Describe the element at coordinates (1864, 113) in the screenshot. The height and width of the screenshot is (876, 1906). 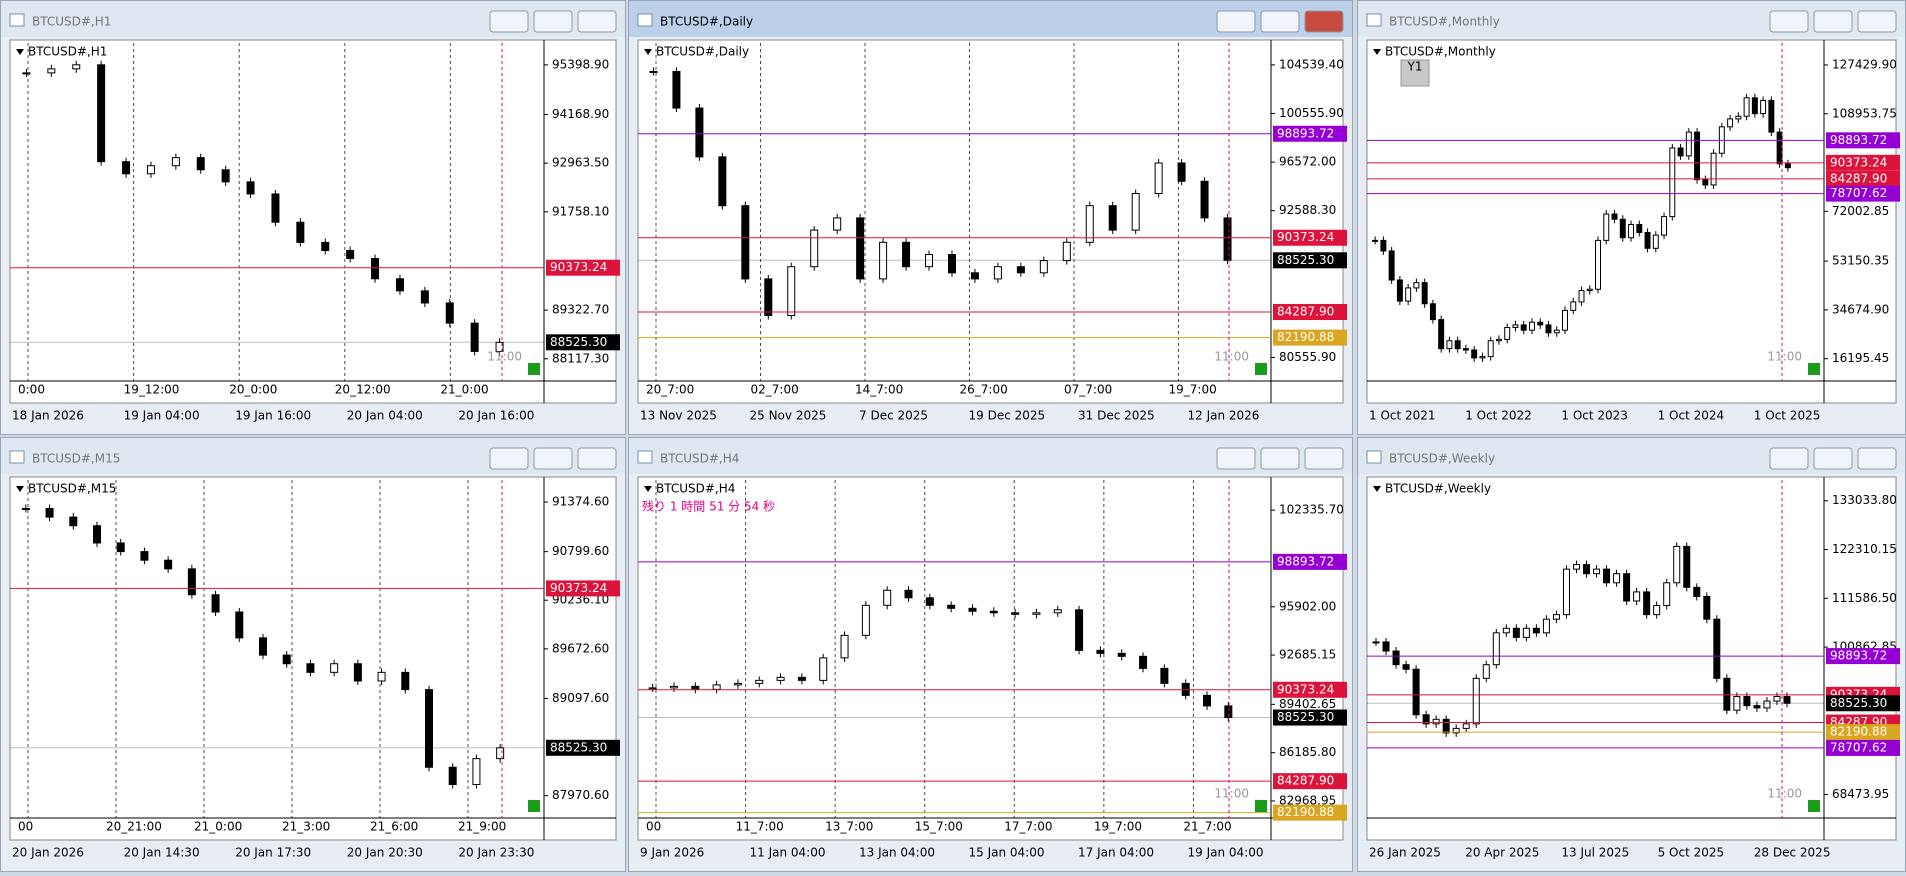
I see `y-tick-label: 108953.75` at that location.